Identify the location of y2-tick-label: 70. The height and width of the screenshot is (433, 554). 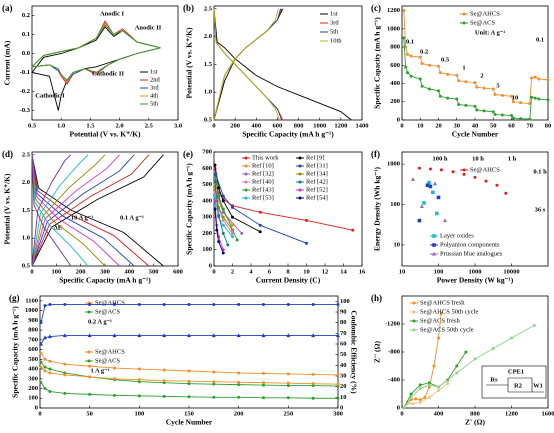
(343, 333).